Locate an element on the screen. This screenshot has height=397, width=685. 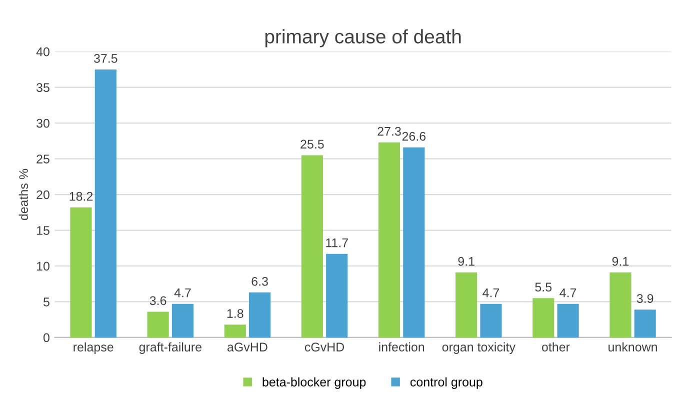
y-tick-label: 20 is located at coordinates (43, 195).